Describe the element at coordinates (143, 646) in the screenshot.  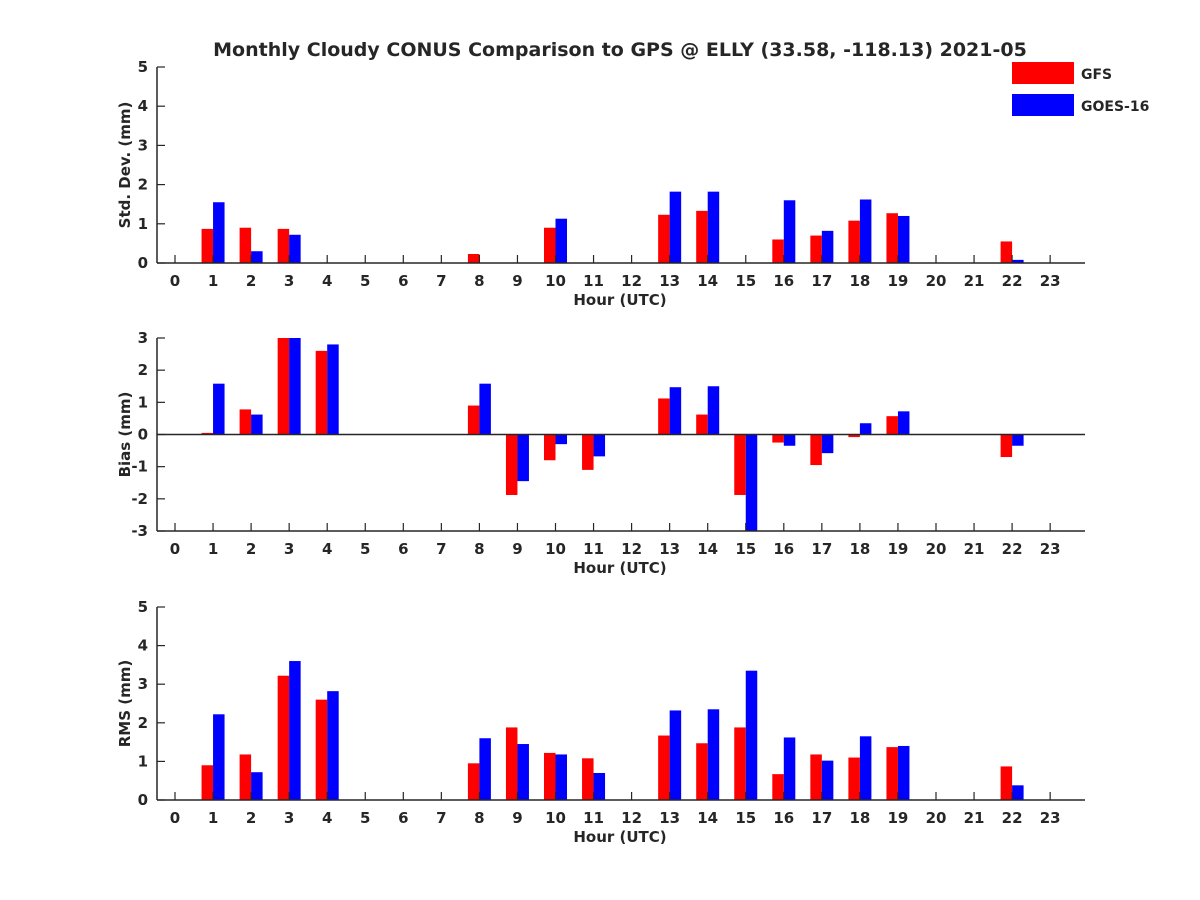
I see `y-tick-label: 4` at that location.